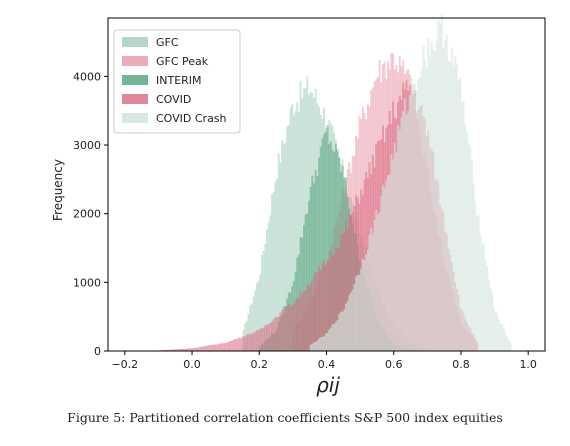  What do you see at coordinates (191, 118) in the screenshot?
I see `legend-label: COVID Crash` at bounding box center [191, 118].